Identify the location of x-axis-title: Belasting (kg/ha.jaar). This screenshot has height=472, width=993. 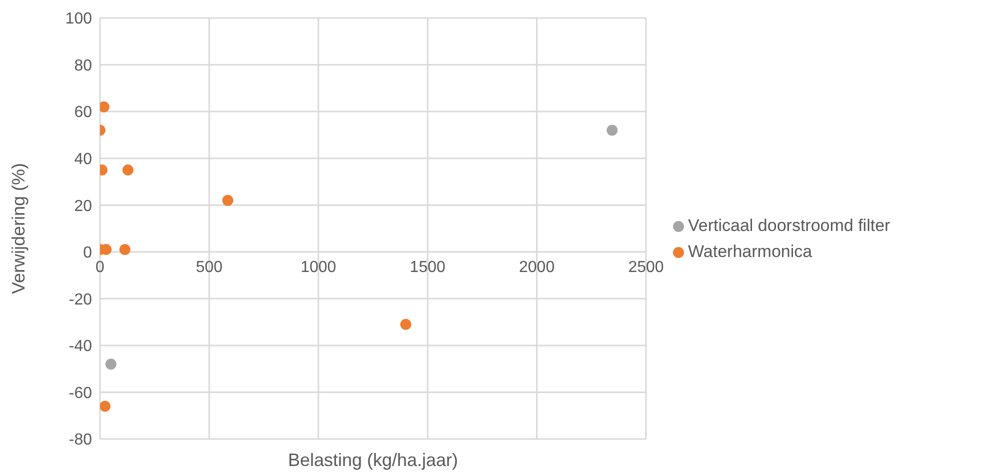
(373, 460).